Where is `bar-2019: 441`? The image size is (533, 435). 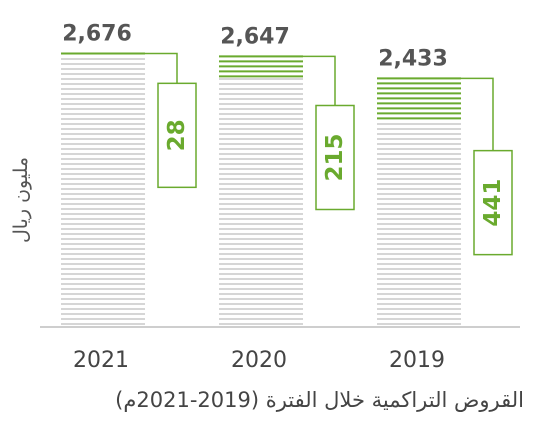
bar-2019: 441 is located at coordinates (445, 201).